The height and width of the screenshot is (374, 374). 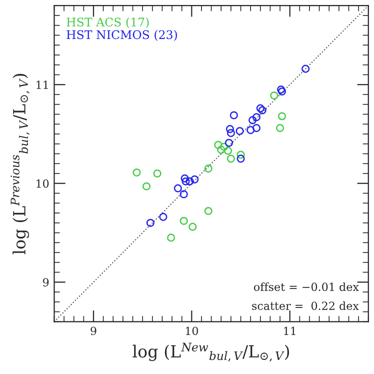 What do you see at coordinates (42, 183) in the screenshot?
I see `y-tick-label: 10` at bounding box center [42, 183].